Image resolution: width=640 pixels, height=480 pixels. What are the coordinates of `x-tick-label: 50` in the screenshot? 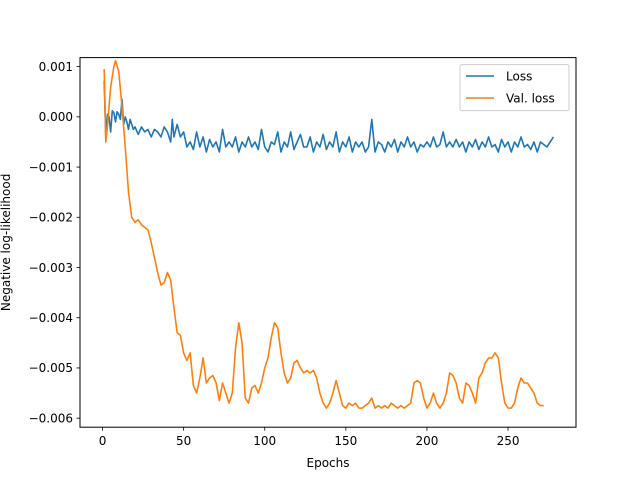 It's located at (183, 441).